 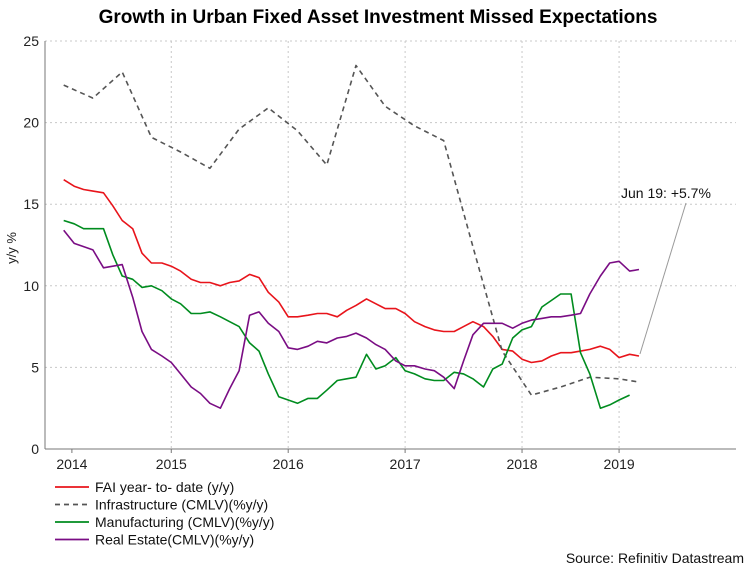 I want to click on x-axis-ticks: 2014 2015 2016 2017 2018 2019, so click(x=345, y=460).